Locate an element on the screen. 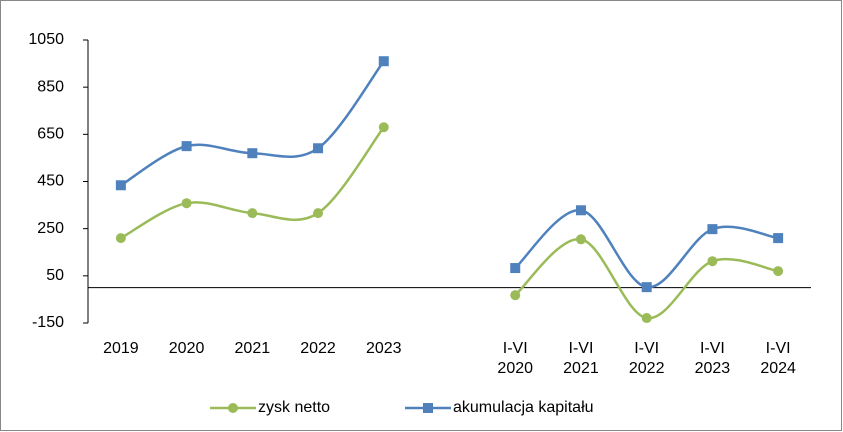 The image size is (843, 432). x-tick-label: 2020 is located at coordinates (186, 348).